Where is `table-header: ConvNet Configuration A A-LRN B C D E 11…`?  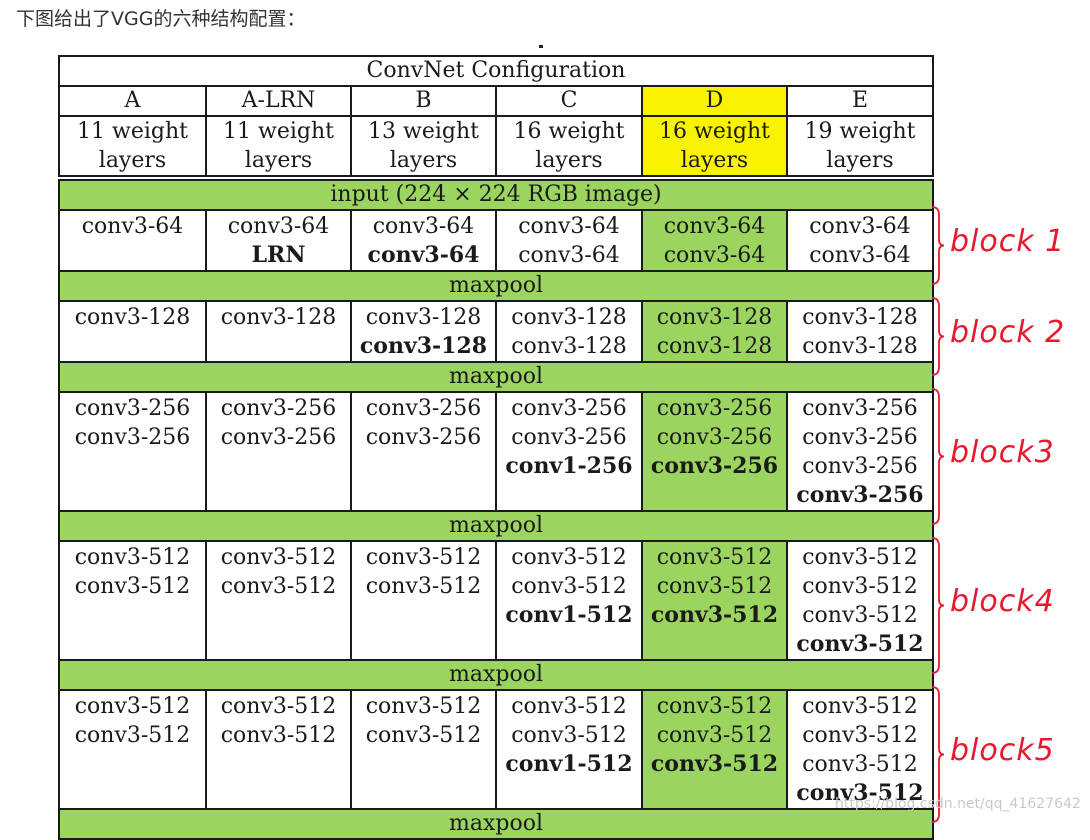
table-header: ConvNet Configuration A A-LRN B C D E 11… is located at coordinates (496, 116).